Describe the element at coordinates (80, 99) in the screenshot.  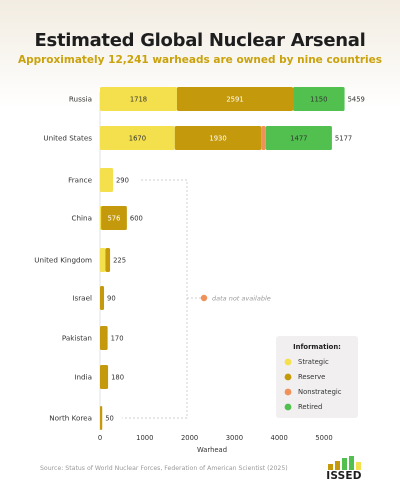
I see `category-label: Russia` at that location.